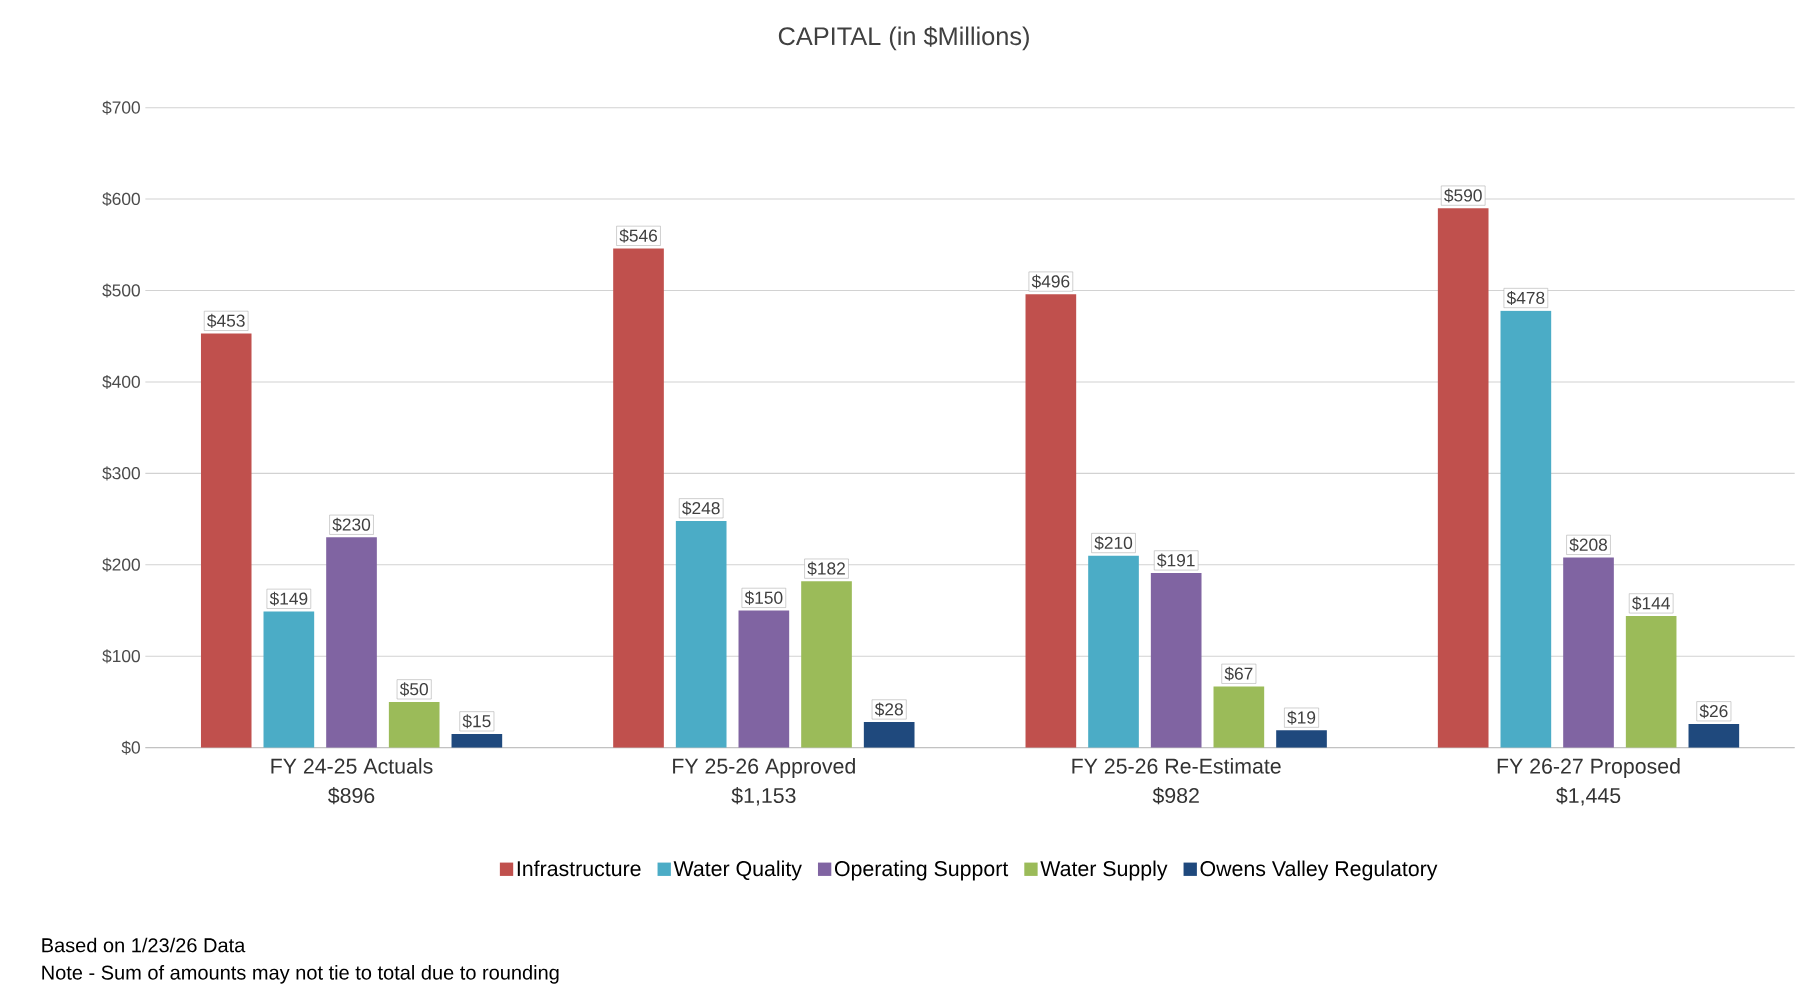  What do you see at coordinates (351, 524) in the screenshot?
I see `data-label: $230` at bounding box center [351, 524].